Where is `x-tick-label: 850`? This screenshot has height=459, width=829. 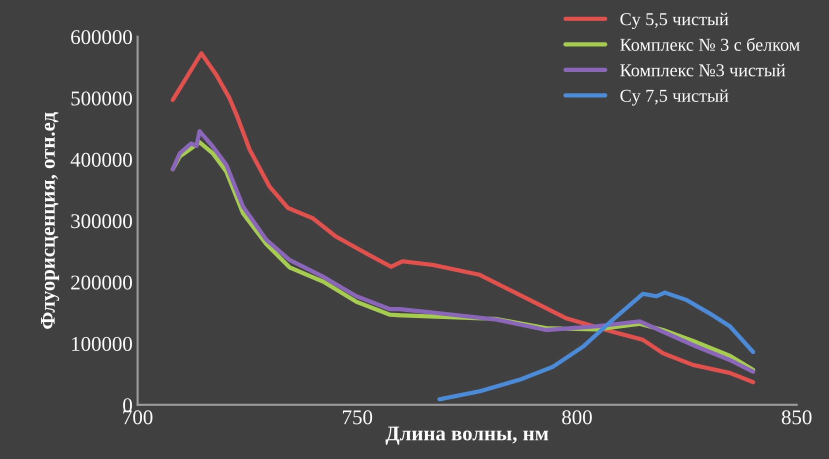
x-tick-label: 850 is located at coordinates (797, 417).